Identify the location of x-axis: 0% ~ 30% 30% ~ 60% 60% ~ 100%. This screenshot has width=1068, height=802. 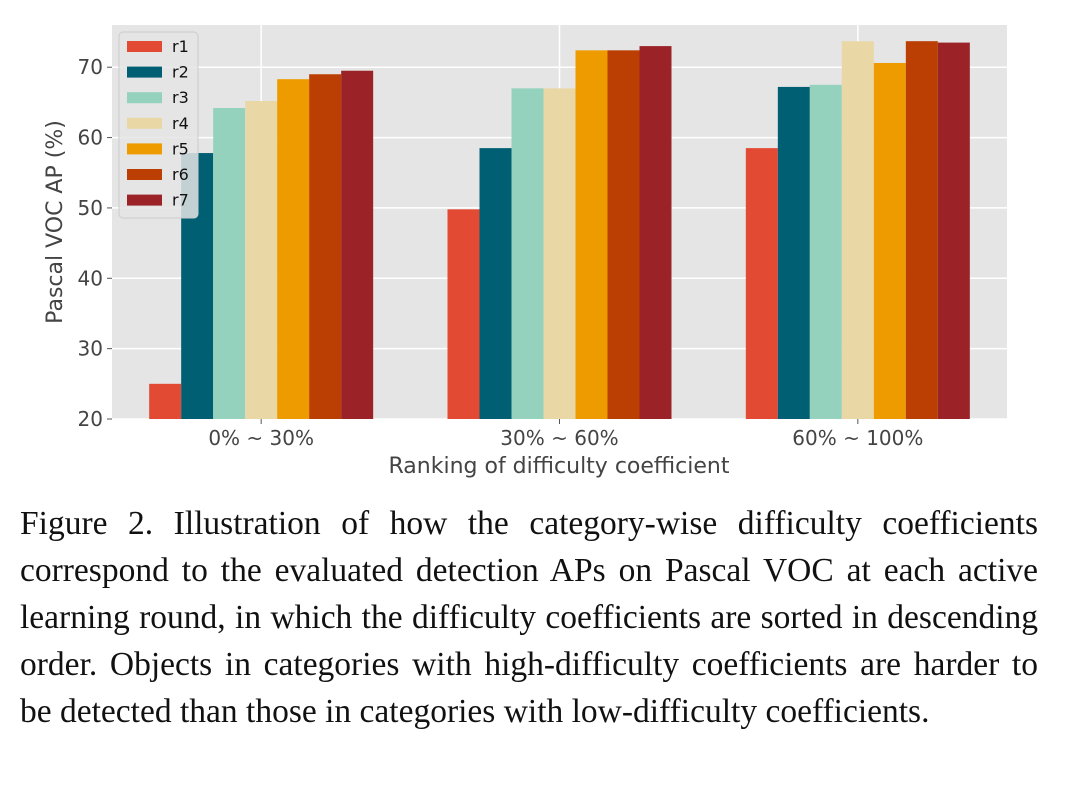
(565, 434).